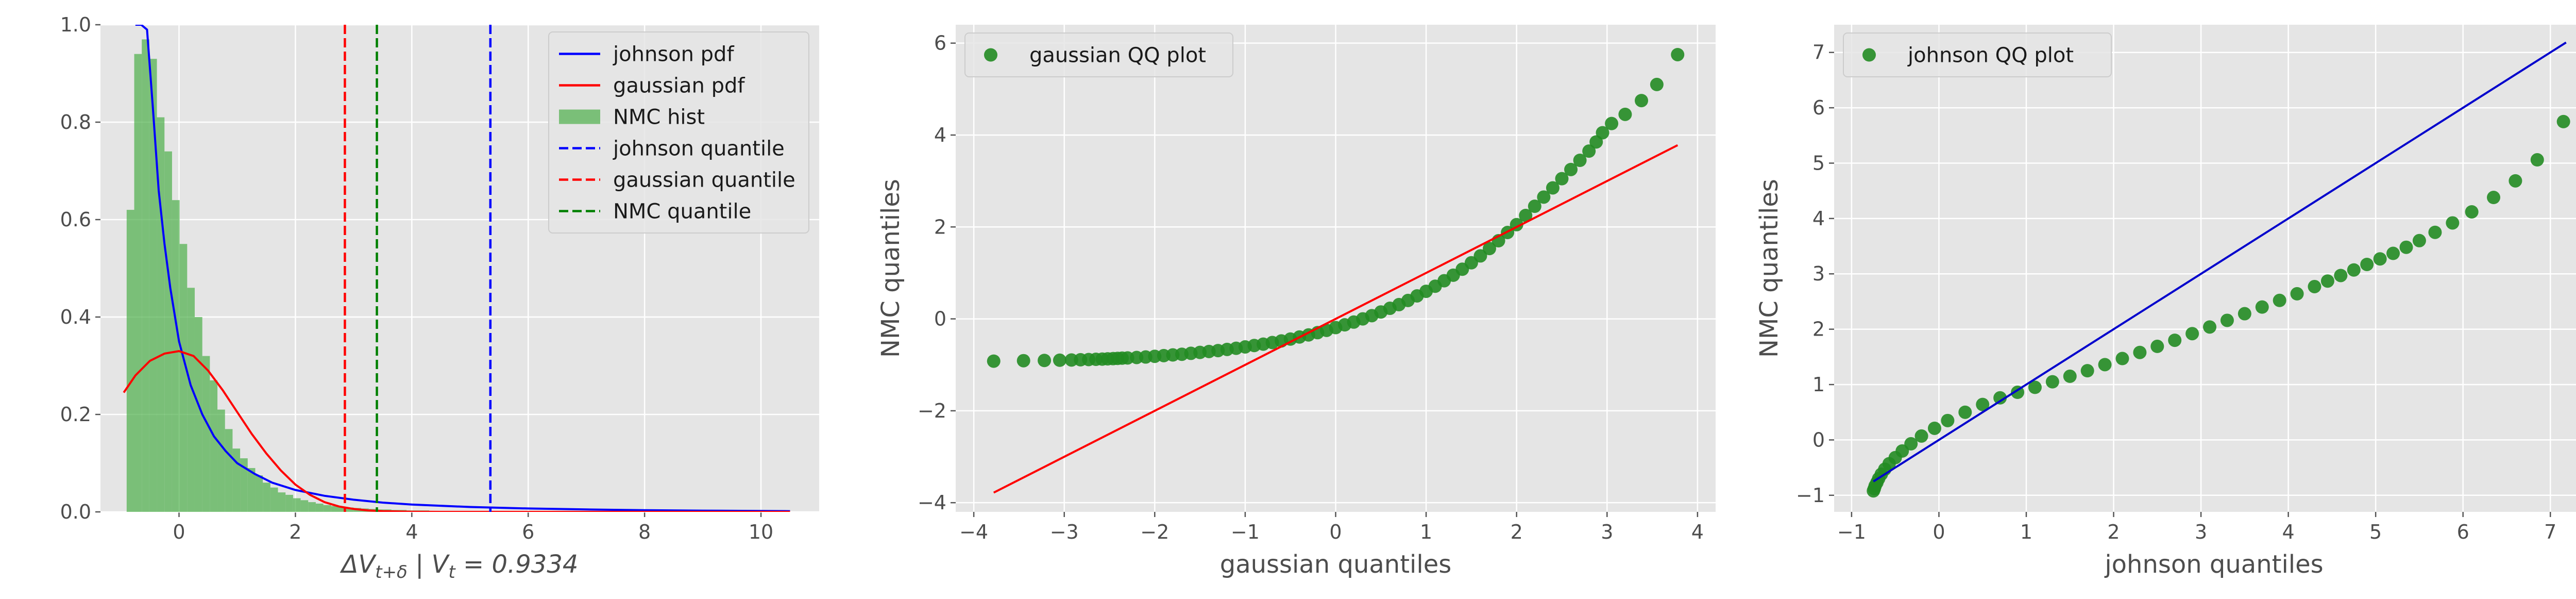  I want to click on x-tick-label: 6, so click(2463, 532).